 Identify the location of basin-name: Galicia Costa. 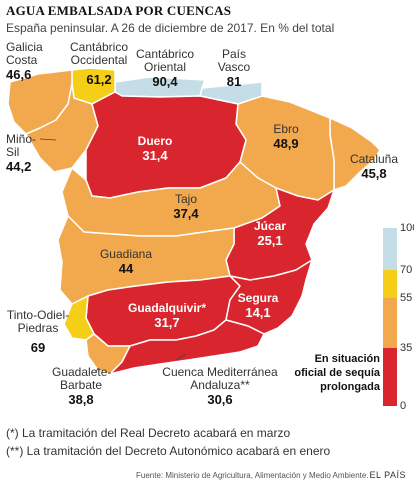
(24, 53).